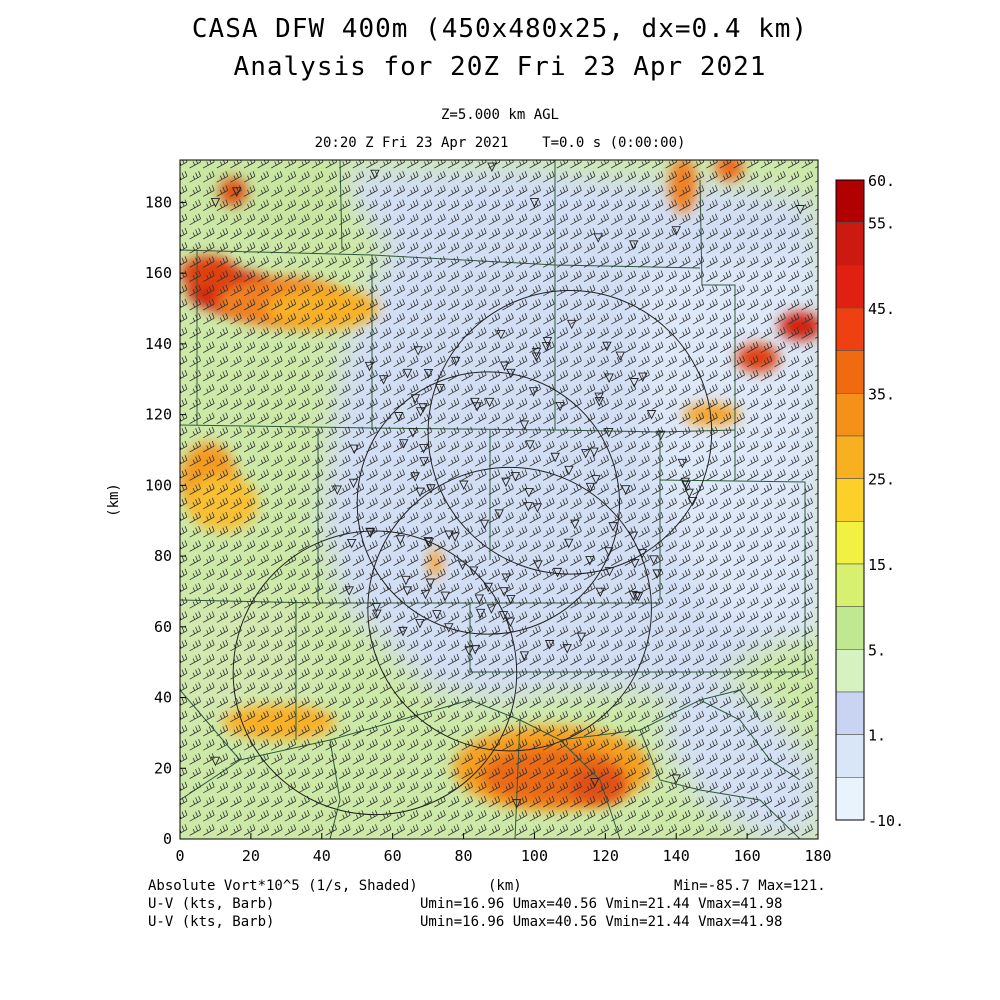 This screenshot has height=1000, width=1000. What do you see at coordinates (163, 698) in the screenshot?
I see `y-tick-label: 40` at bounding box center [163, 698].